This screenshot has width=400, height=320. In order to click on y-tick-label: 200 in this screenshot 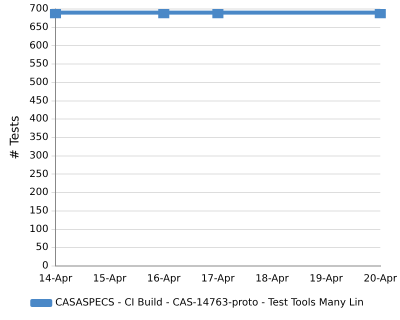, I will do `click(38, 192)`.